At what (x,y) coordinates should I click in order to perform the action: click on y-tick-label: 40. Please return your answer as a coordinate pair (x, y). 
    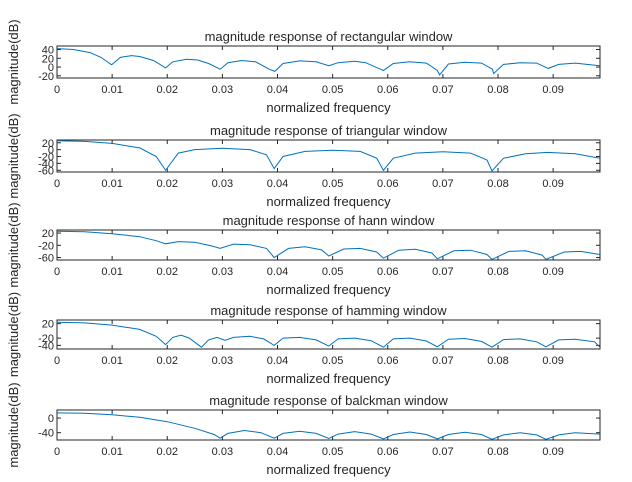
    Looking at the image, I should click on (48, 51).